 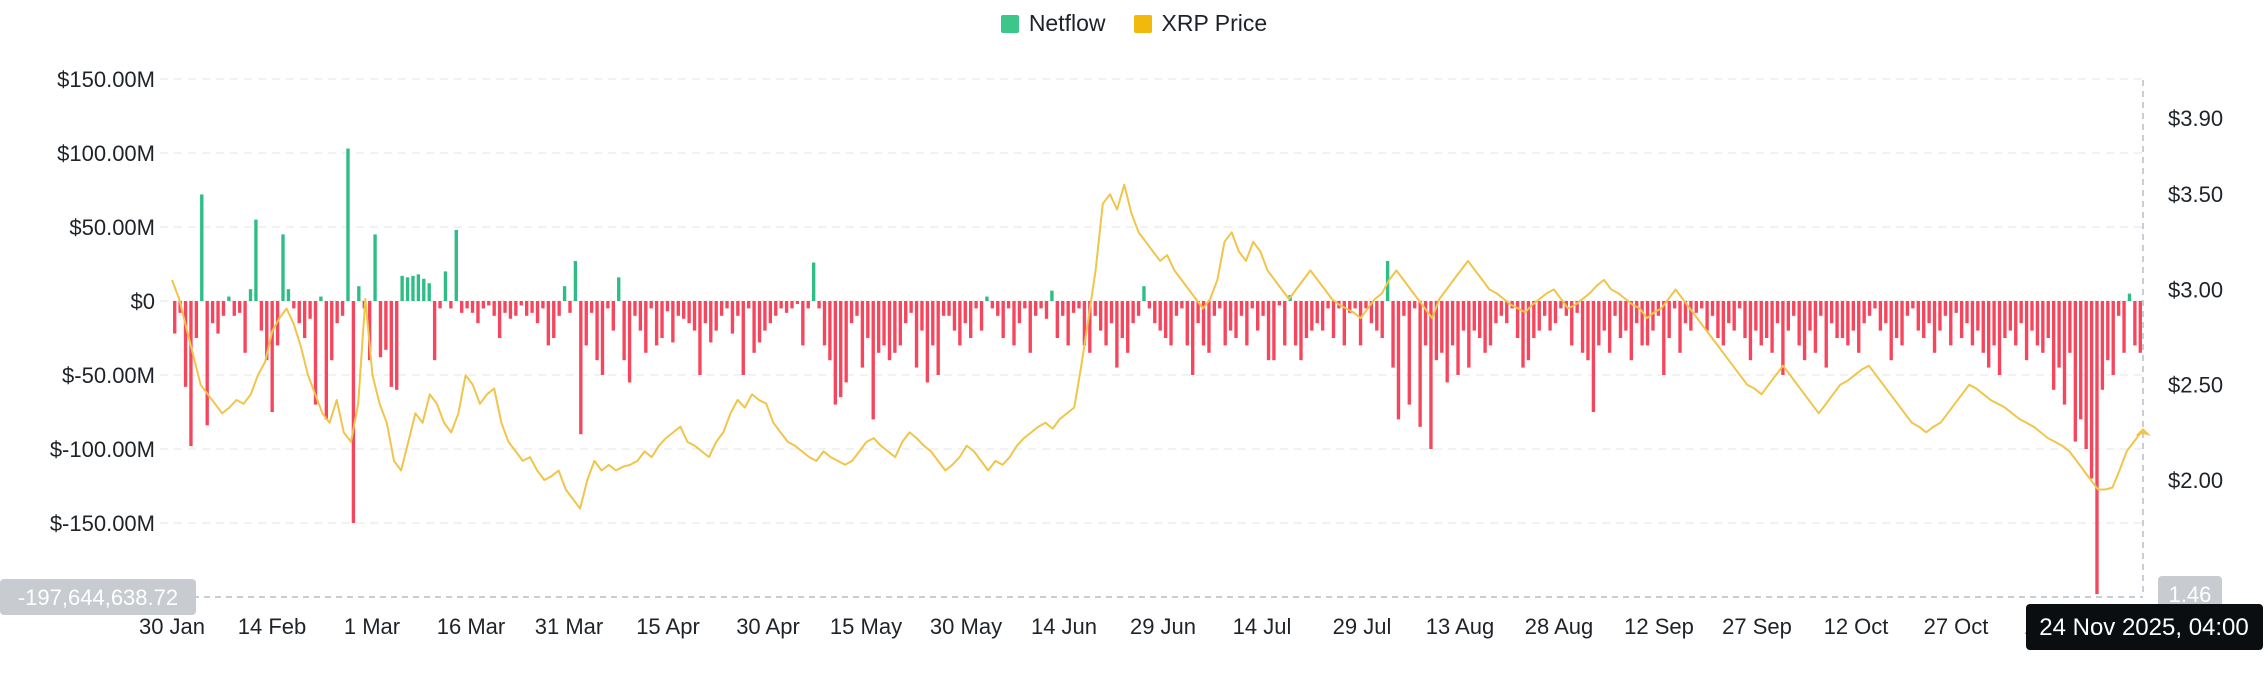 What do you see at coordinates (1053, 23) in the screenshot?
I see `legend-item-netflow: Netflow` at bounding box center [1053, 23].